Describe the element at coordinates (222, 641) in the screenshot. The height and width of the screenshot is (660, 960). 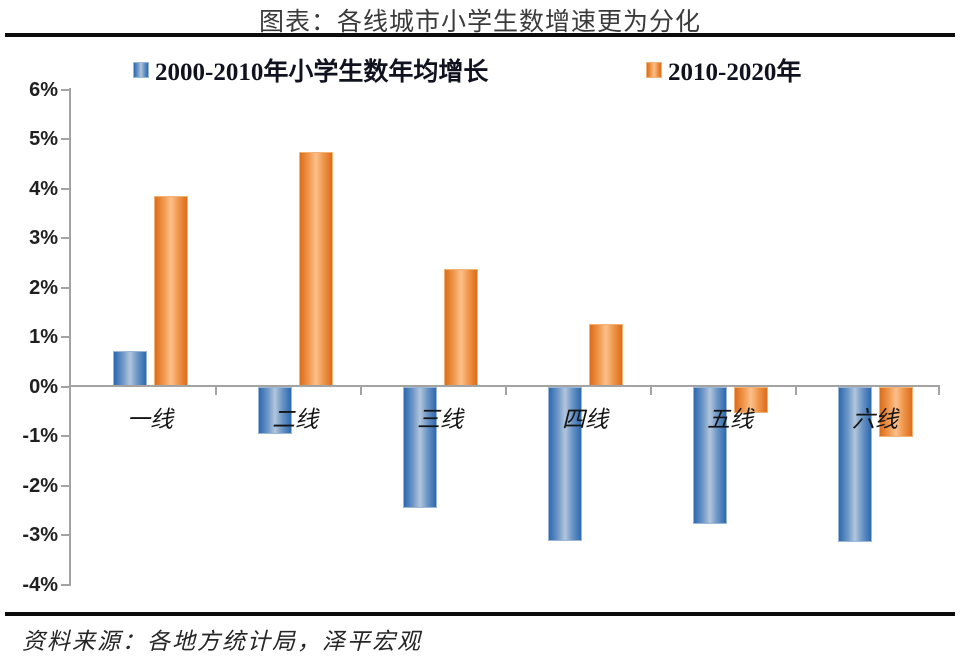
I see `source-note: 资料来源：各地方统计局，泽平宏观` at that location.